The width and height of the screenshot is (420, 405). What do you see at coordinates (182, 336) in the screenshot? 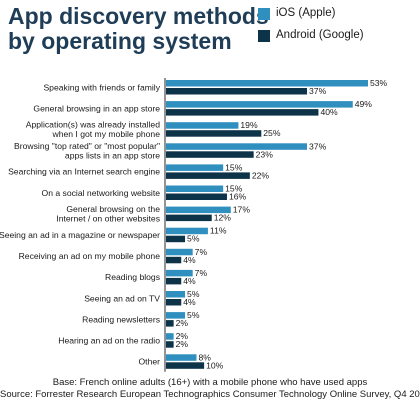
I see `value-label-ios: 2%` at bounding box center [182, 336].